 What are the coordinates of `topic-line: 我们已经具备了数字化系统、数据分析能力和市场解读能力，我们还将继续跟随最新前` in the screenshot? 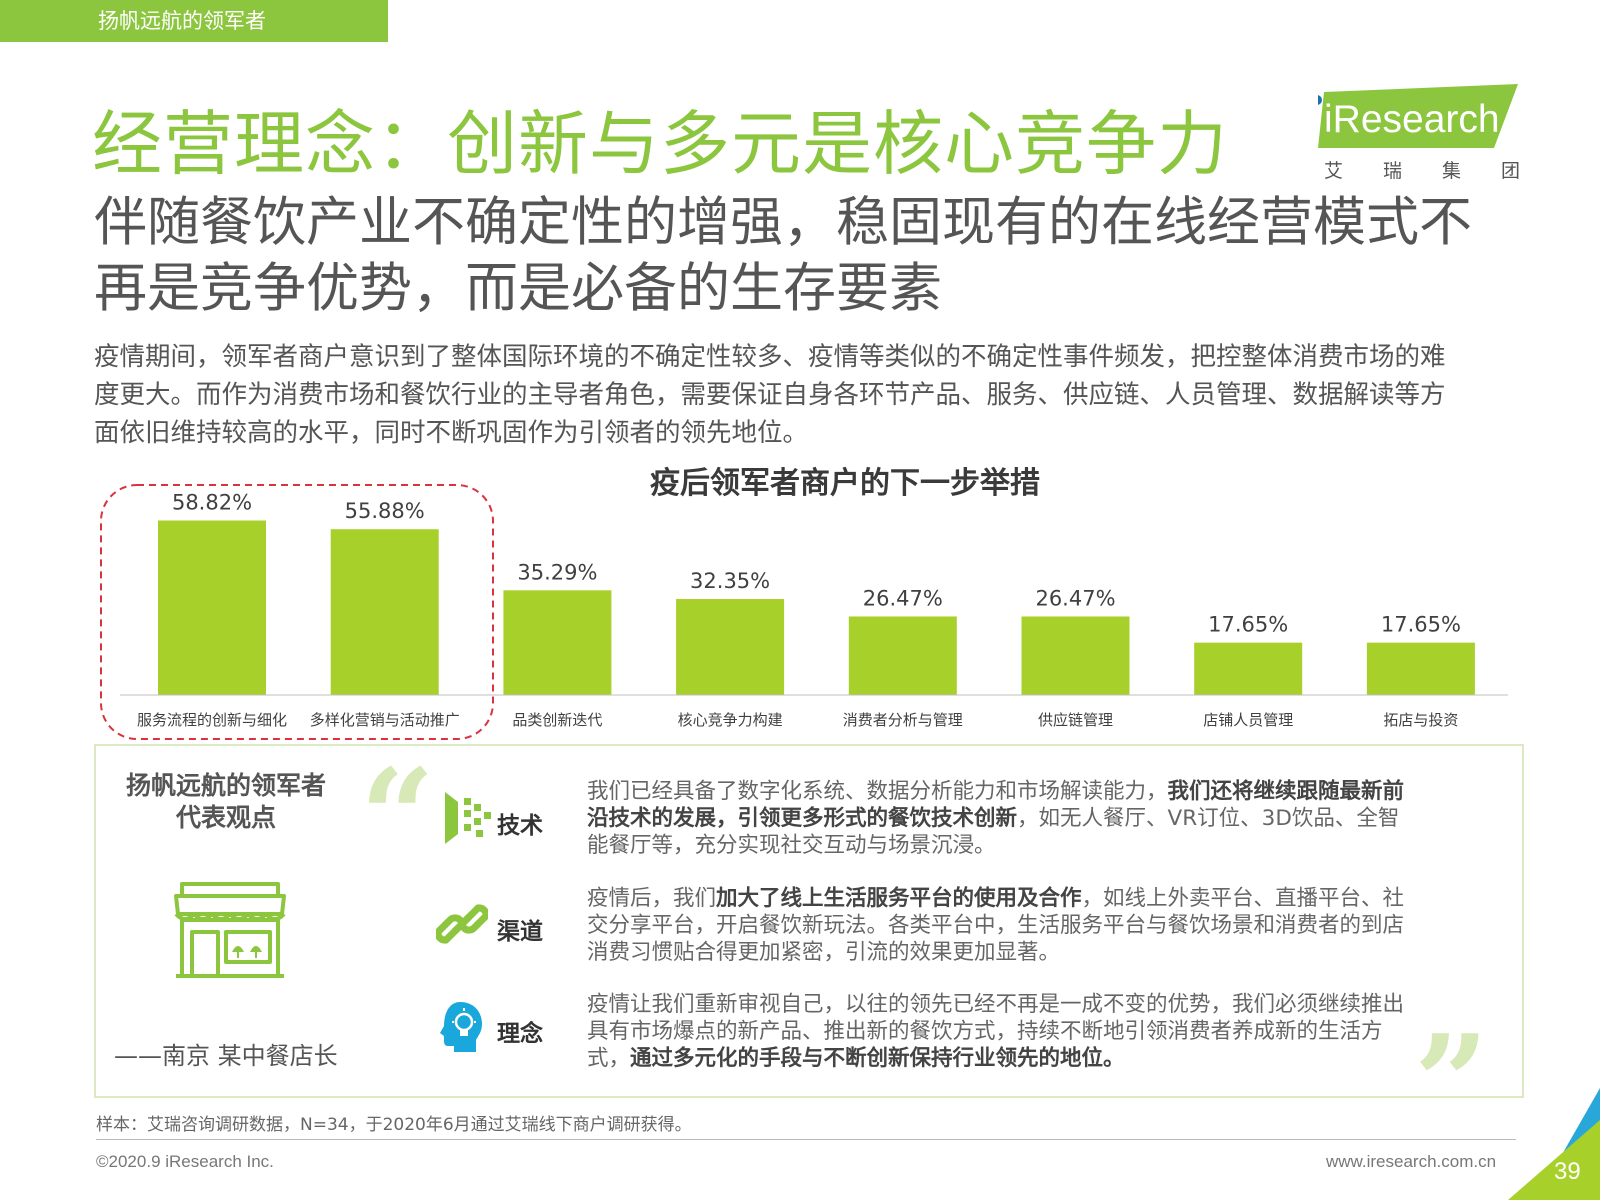 It's located at (1012, 791).